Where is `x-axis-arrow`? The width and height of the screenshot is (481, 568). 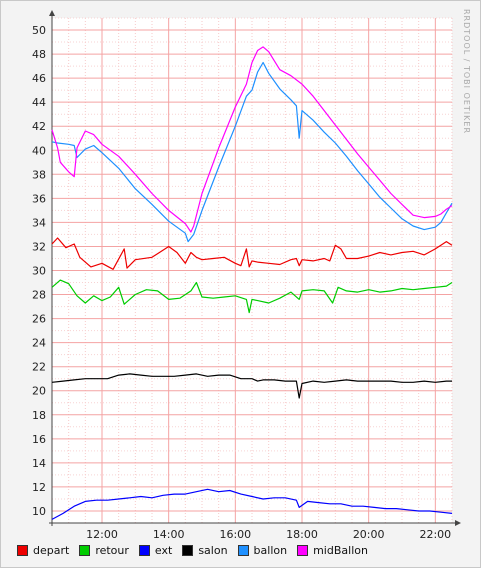 x-axis-arrow is located at coordinates (458, 523).